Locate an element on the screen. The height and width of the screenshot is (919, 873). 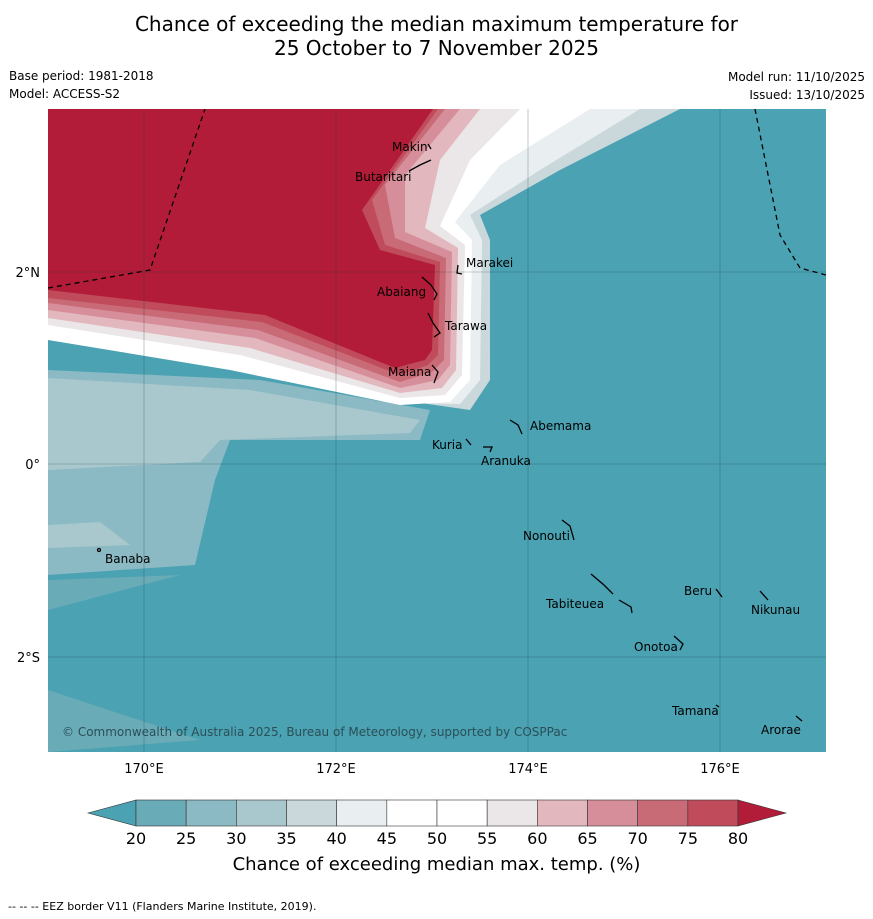
island-label-maiana: Maiana is located at coordinates (409, 372).